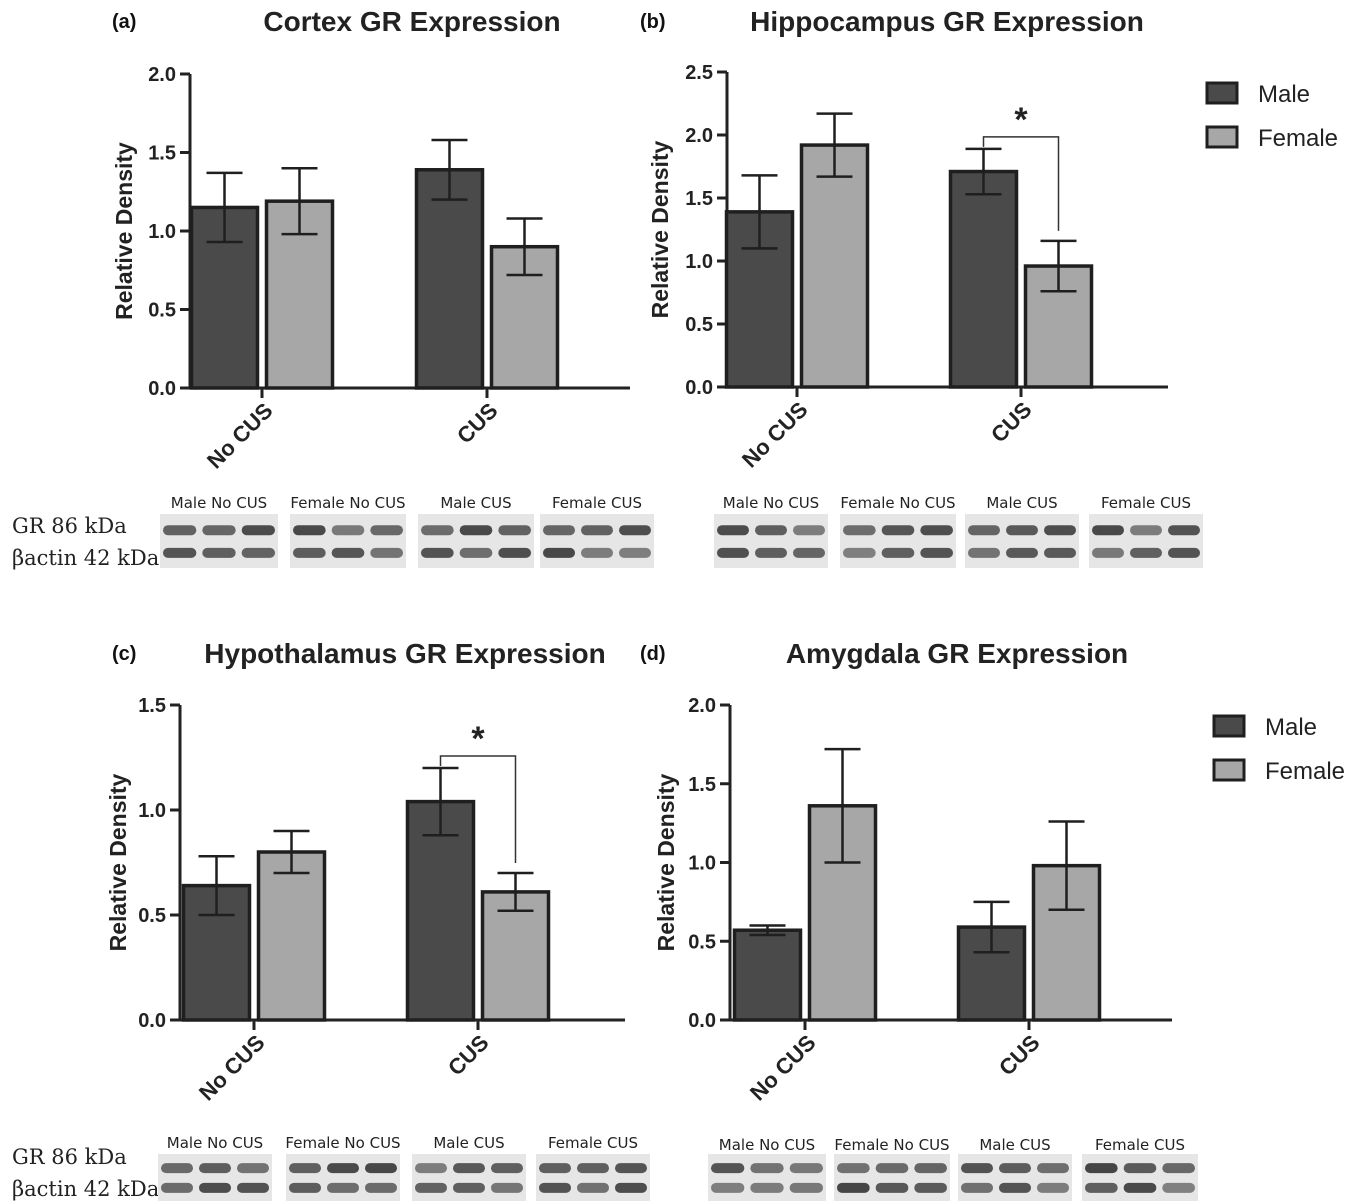 The width and height of the screenshot is (1357, 1201). Describe the element at coordinates (291, 936) in the screenshot. I see `bar-female-no-cus` at that location.